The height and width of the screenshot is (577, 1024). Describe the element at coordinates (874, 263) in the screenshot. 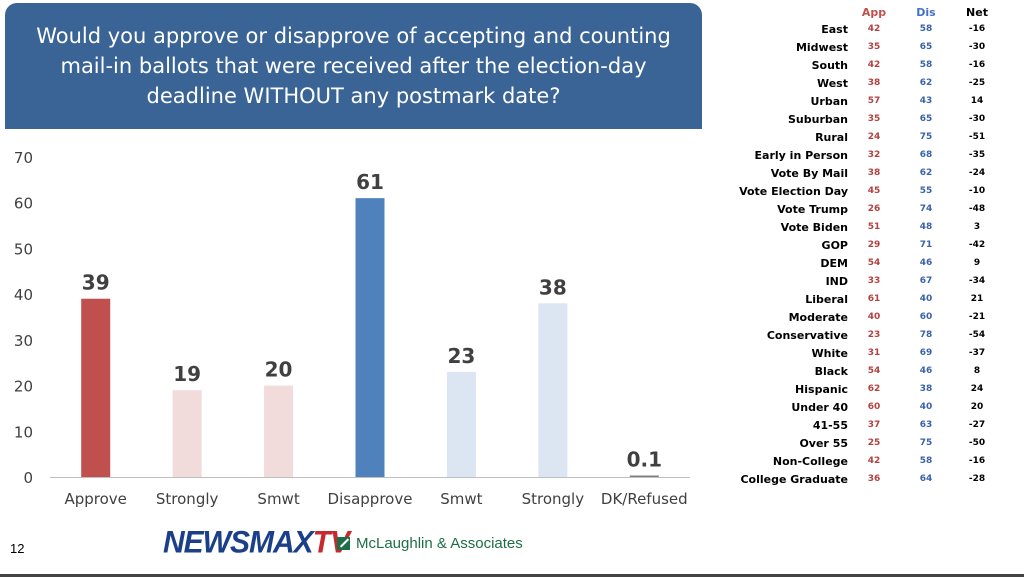

I see `row-app-value: 54` at that location.